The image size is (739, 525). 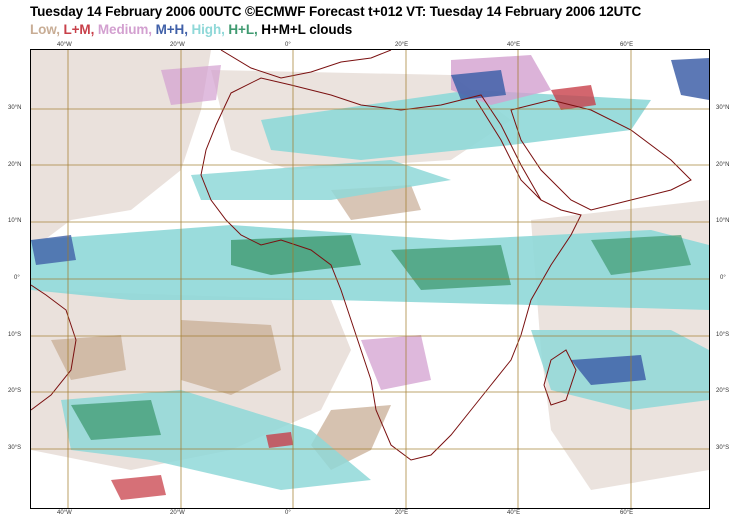 I want to click on lat-tick-30n-left: 30°N, so click(x=15, y=108).